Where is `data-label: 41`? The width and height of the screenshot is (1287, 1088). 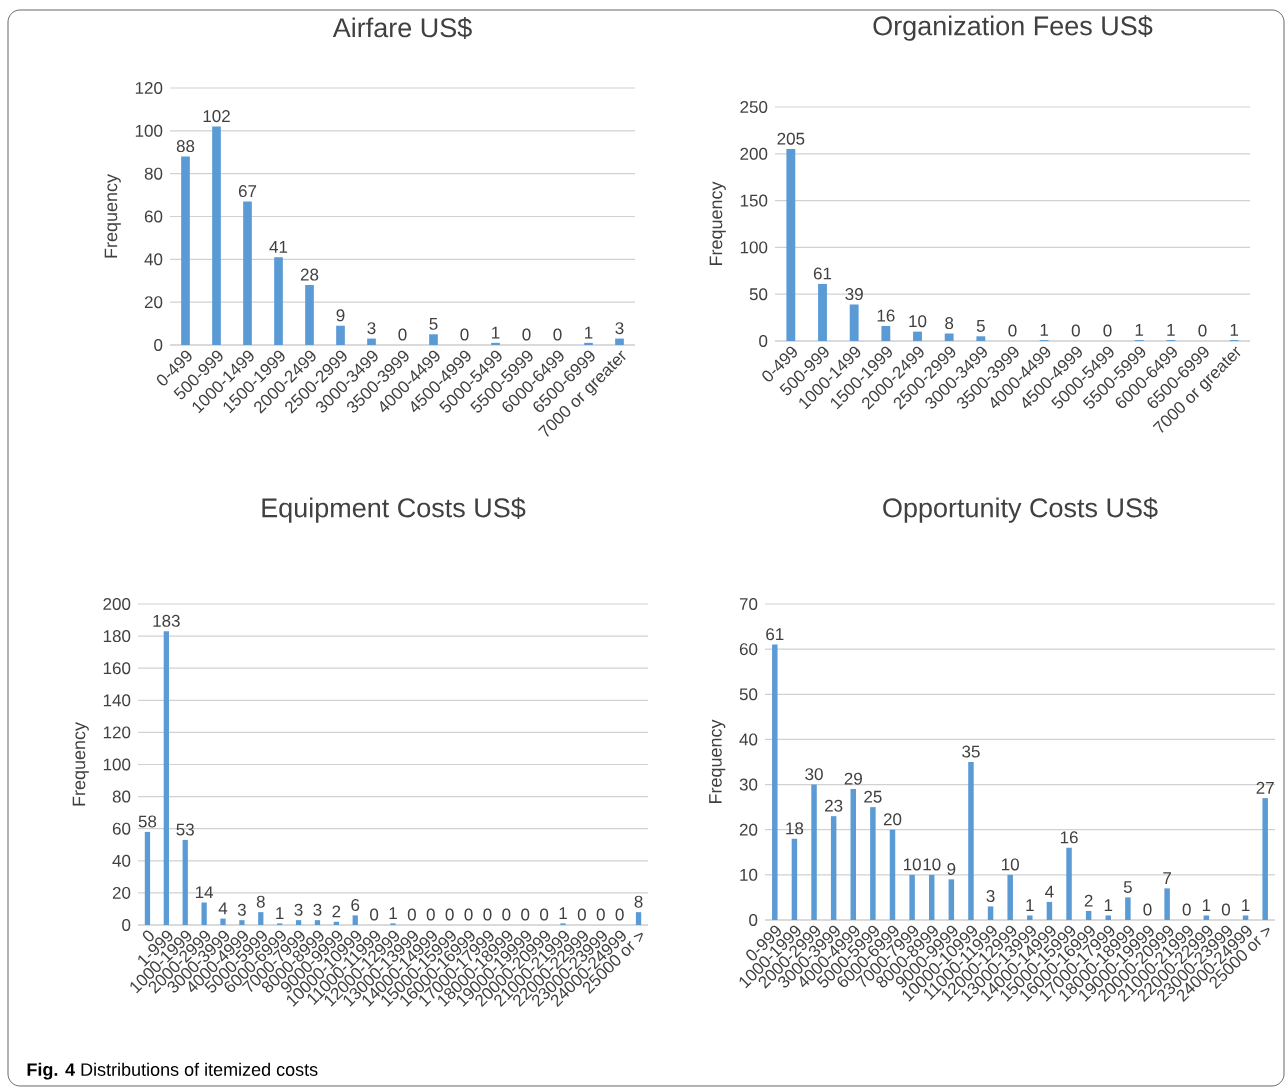
data-label: 41 is located at coordinates (278, 247).